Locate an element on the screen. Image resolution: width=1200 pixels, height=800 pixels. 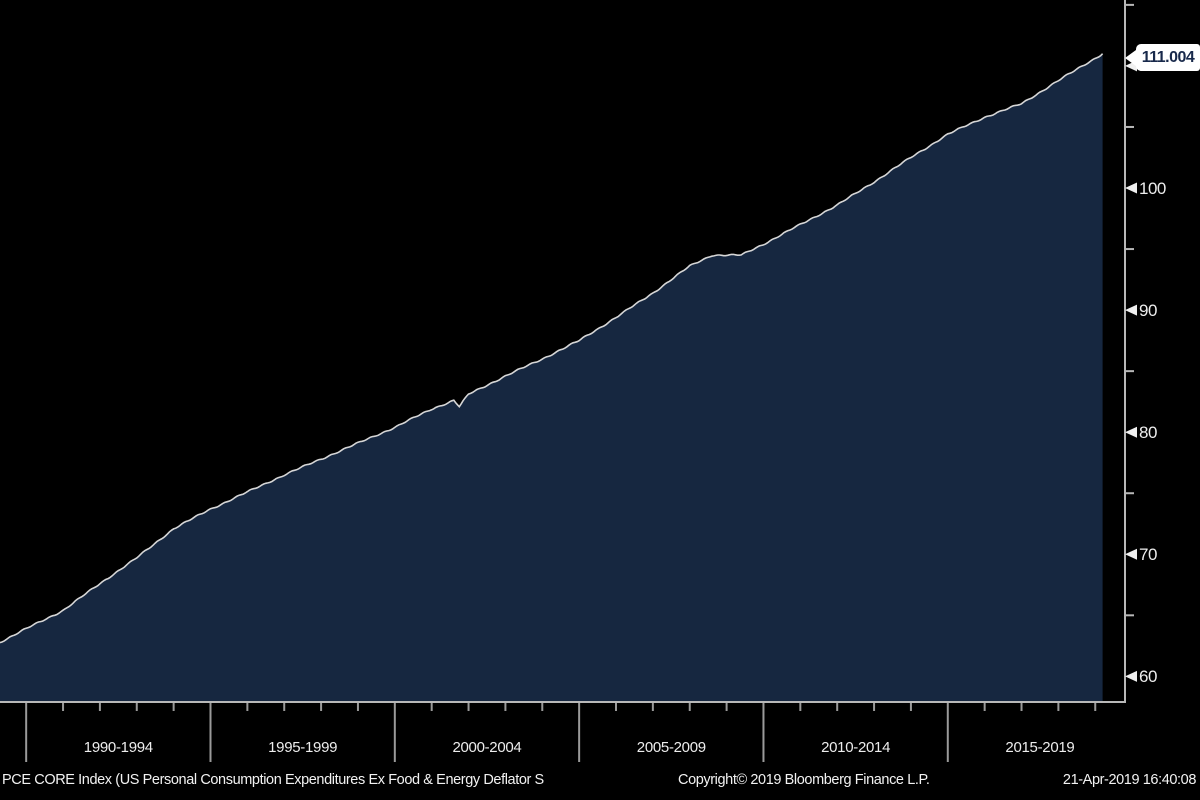
x-tick-label: 2000-2004 is located at coordinates (487, 747).